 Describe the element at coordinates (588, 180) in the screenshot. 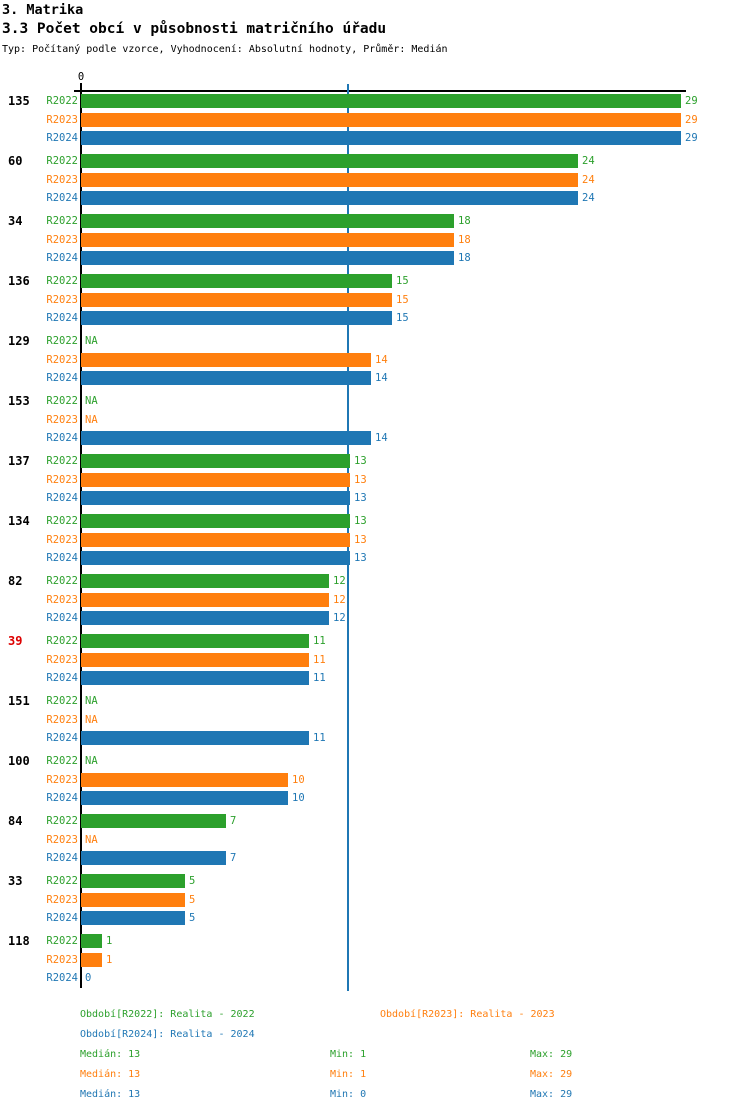

I see `bar-value-label: 24` at that location.